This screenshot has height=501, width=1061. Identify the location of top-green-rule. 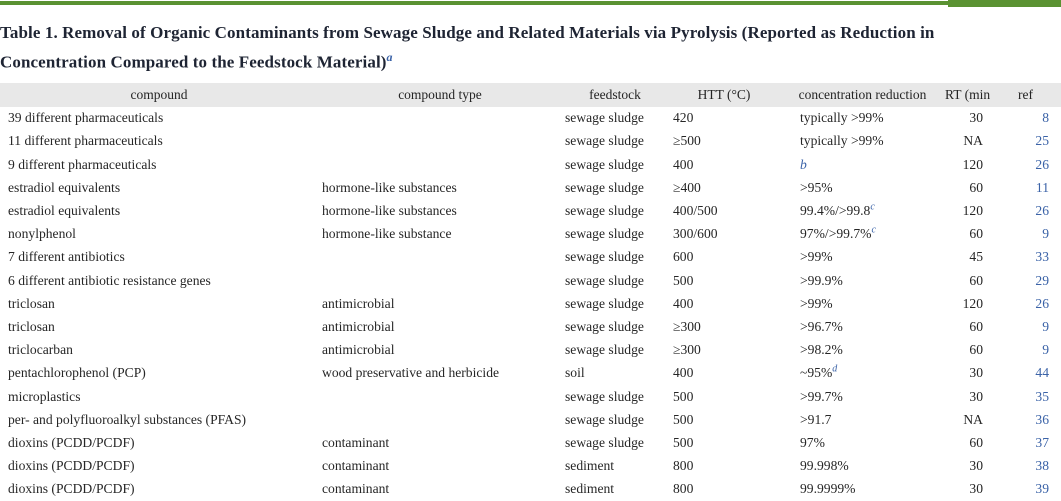
(530, 4).